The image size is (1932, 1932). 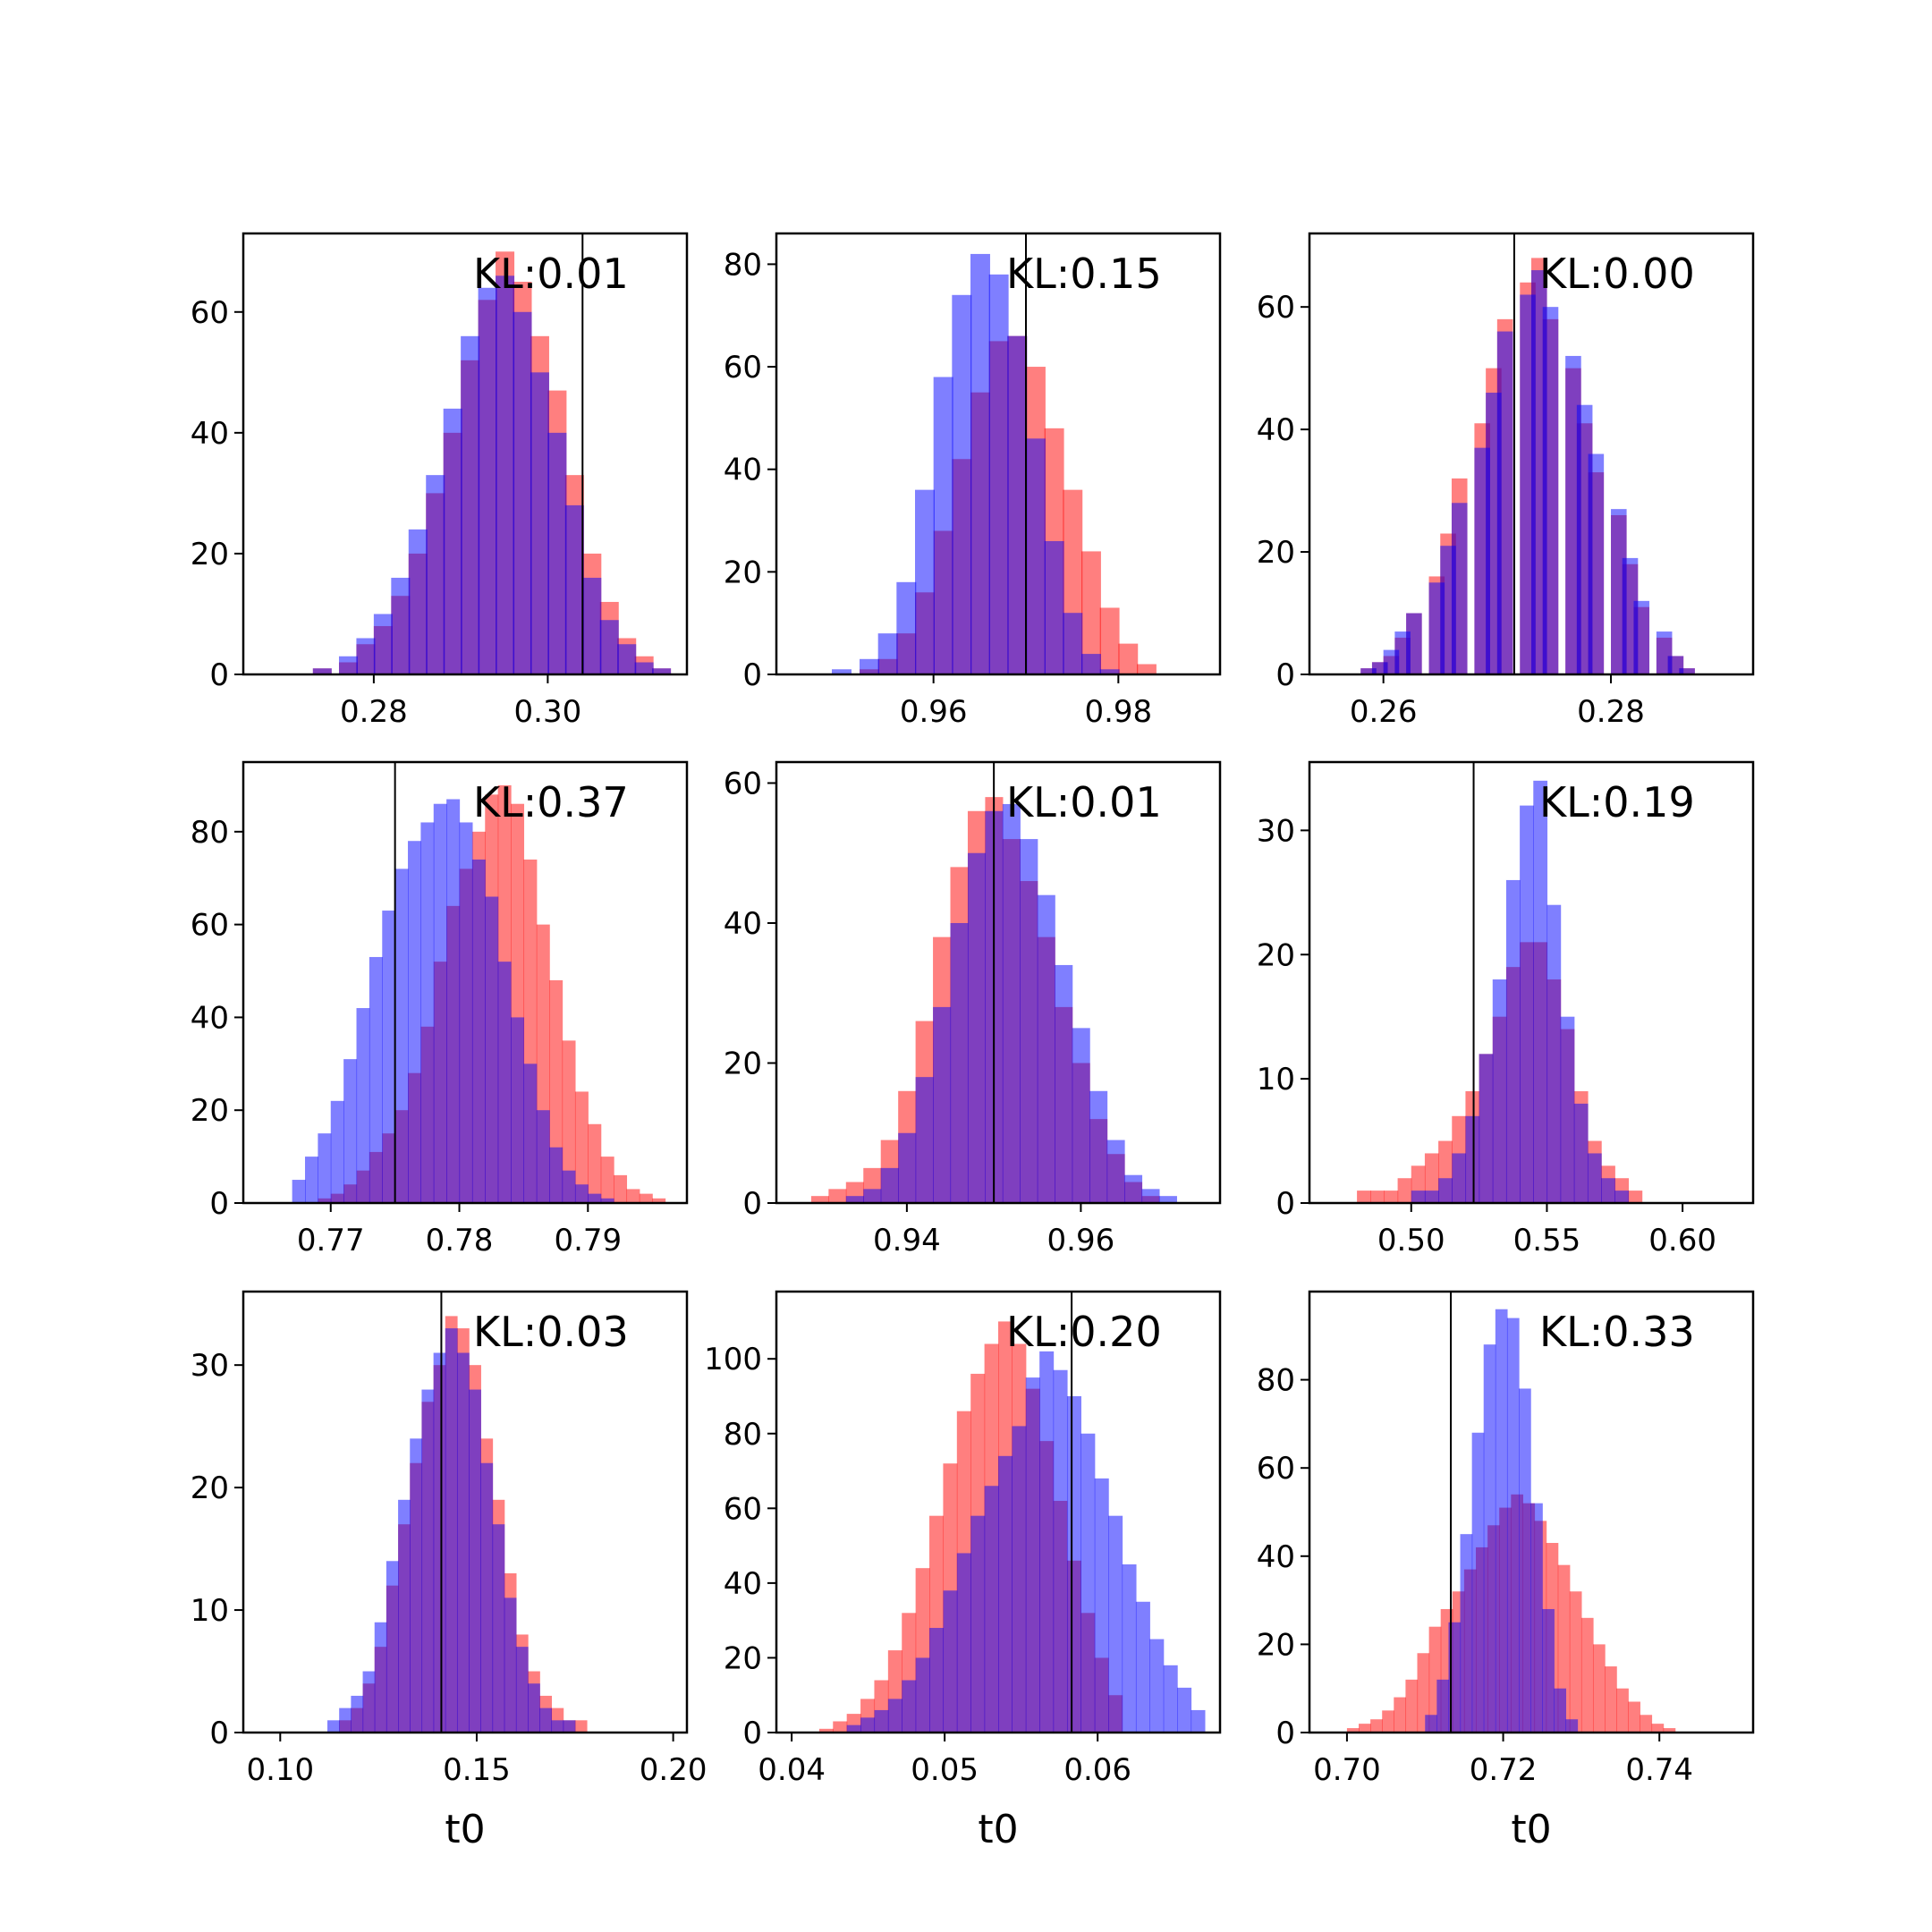 What do you see at coordinates (792, 1770) in the screenshot?
I see `x-tick-label: 0.04` at bounding box center [792, 1770].